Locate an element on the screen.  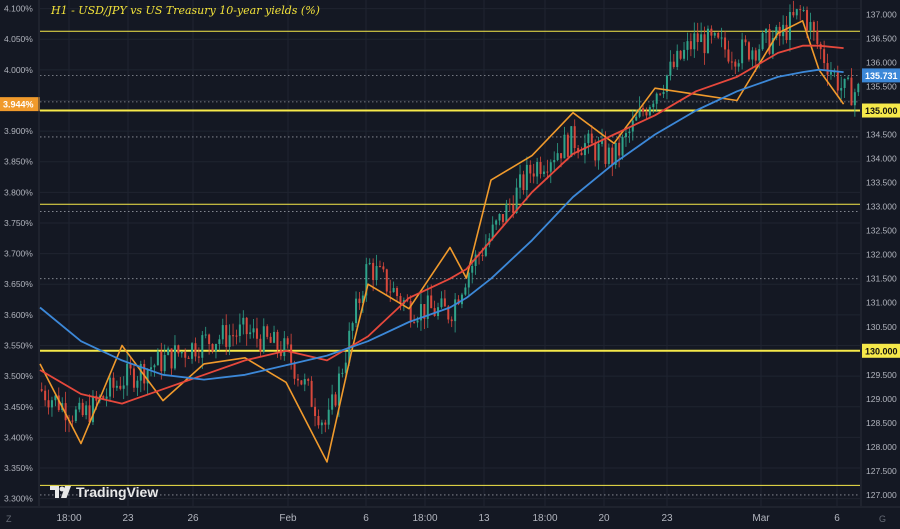
left-tick-label: 3.500% is located at coordinates (18, 376).